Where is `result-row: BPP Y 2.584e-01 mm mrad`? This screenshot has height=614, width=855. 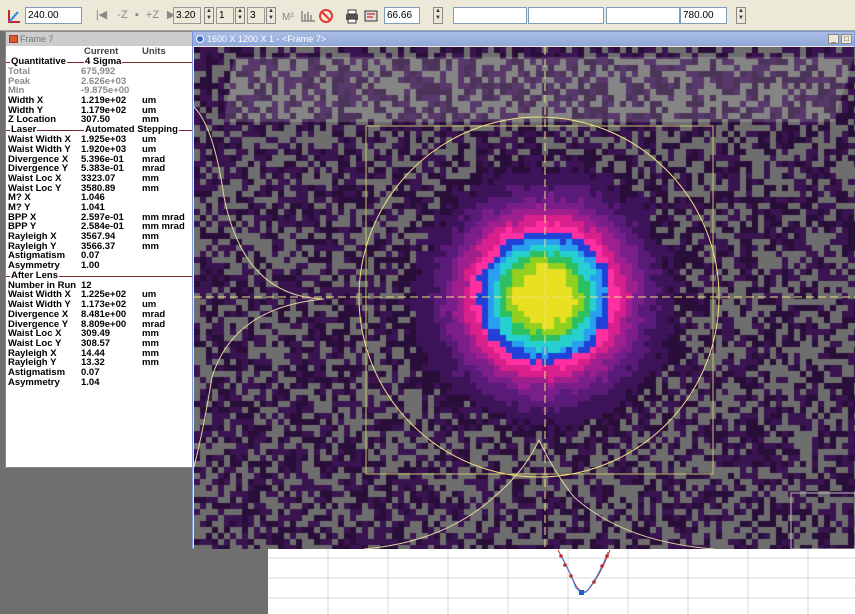 result-row: BPP Y 2.584e-01 mm mrad is located at coordinates (100, 227).